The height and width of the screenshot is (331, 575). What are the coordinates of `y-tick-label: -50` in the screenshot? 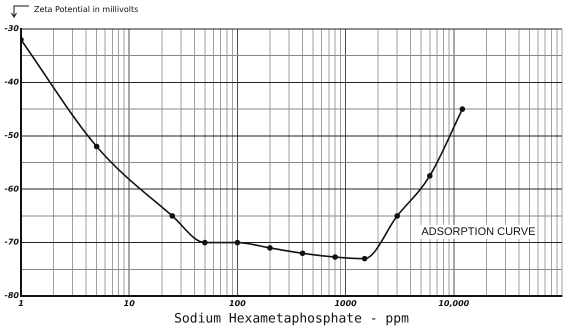 It's located at (12, 135).